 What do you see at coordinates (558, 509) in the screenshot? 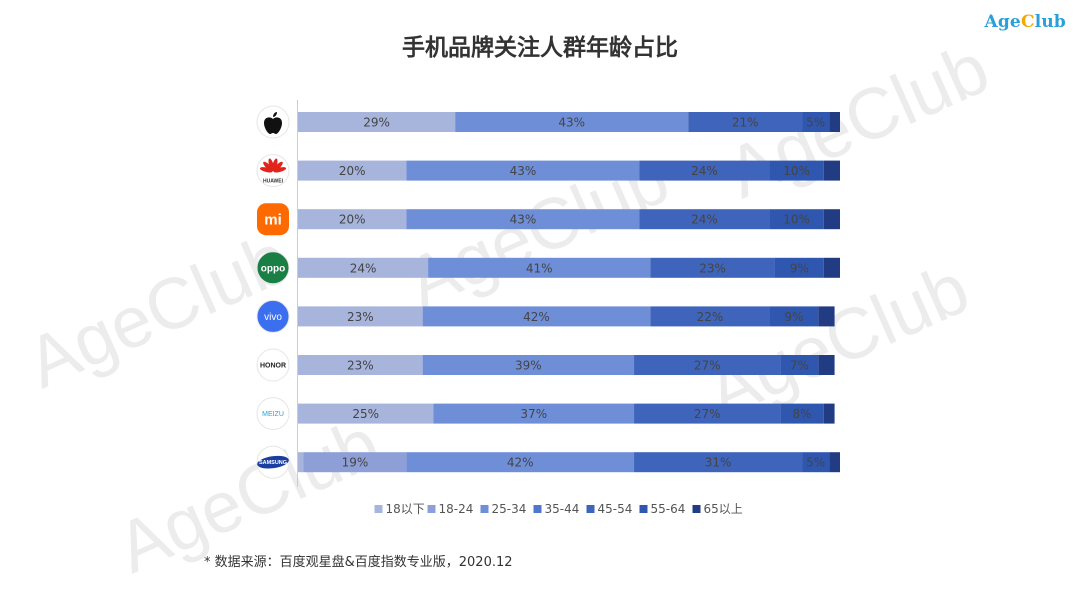
I see `legend: 18以下 18-24 25-34 35-44 45-54 55-64 65以上` at bounding box center [558, 509].